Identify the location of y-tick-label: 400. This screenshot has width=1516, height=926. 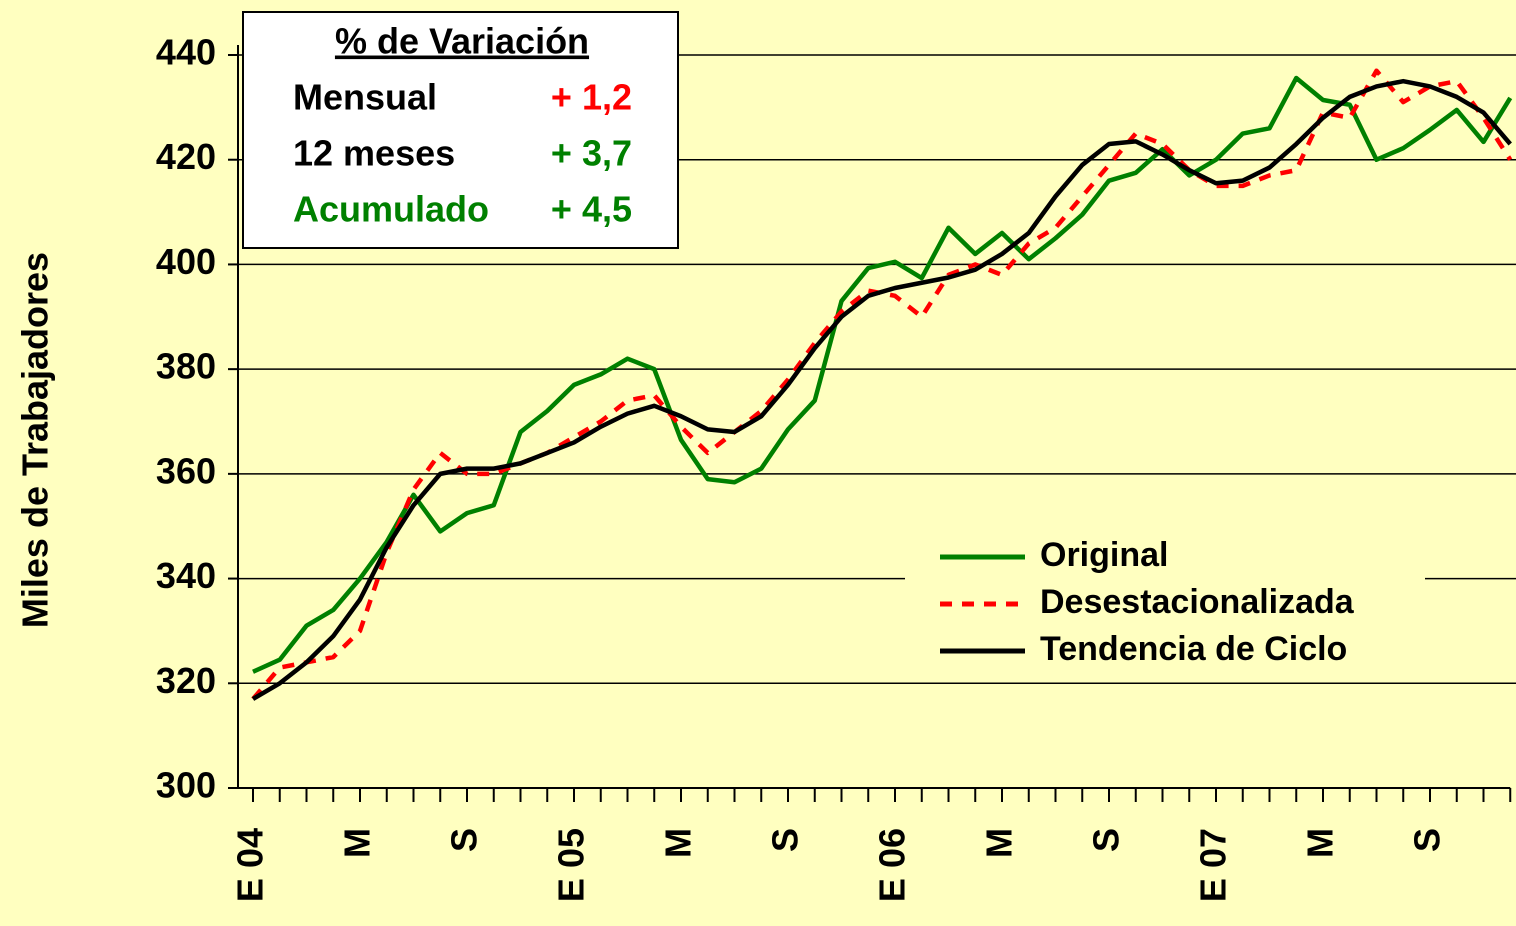
(186, 261).